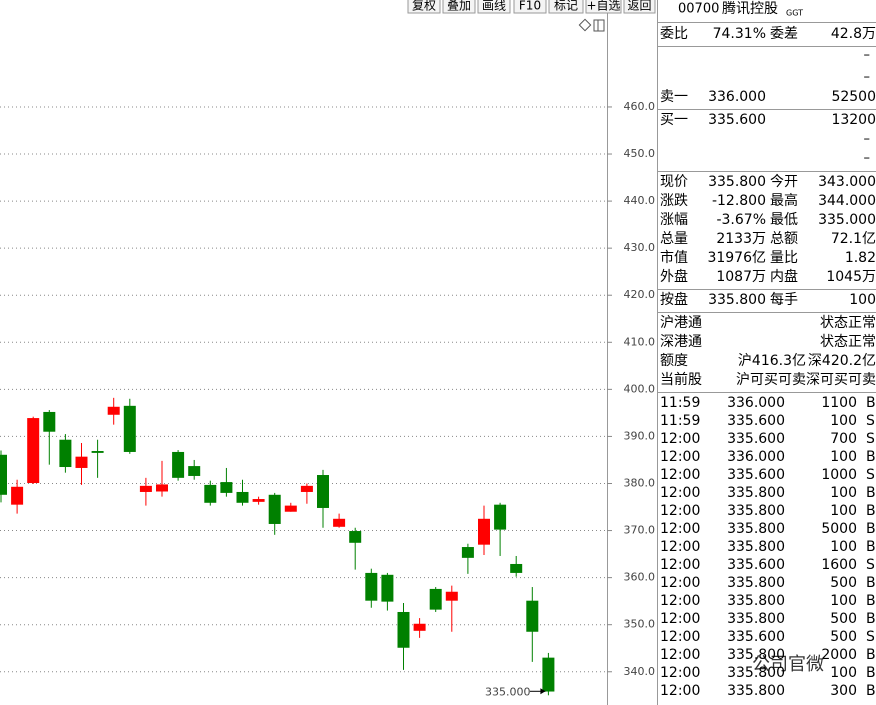  What do you see at coordinates (640, 341) in the screenshot?
I see `y-tick-label: 410.0` at bounding box center [640, 341].